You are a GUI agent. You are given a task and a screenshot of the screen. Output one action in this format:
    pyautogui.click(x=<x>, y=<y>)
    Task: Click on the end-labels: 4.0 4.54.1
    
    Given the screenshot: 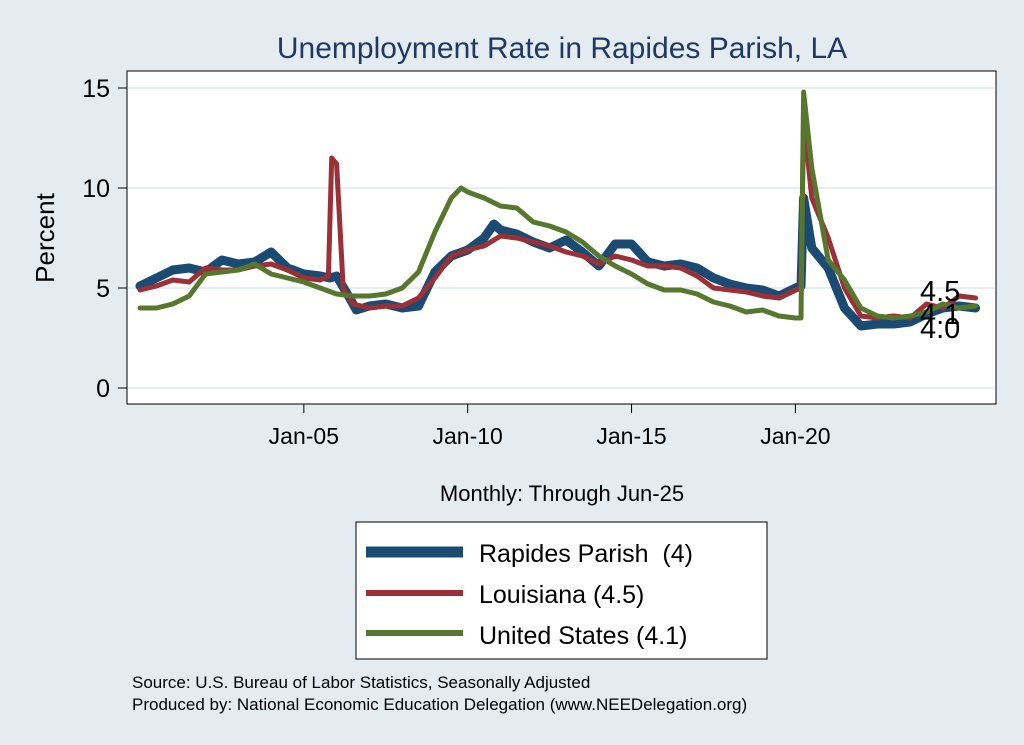 What is the action you would take?
    pyautogui.click(x=940, y=310)
    